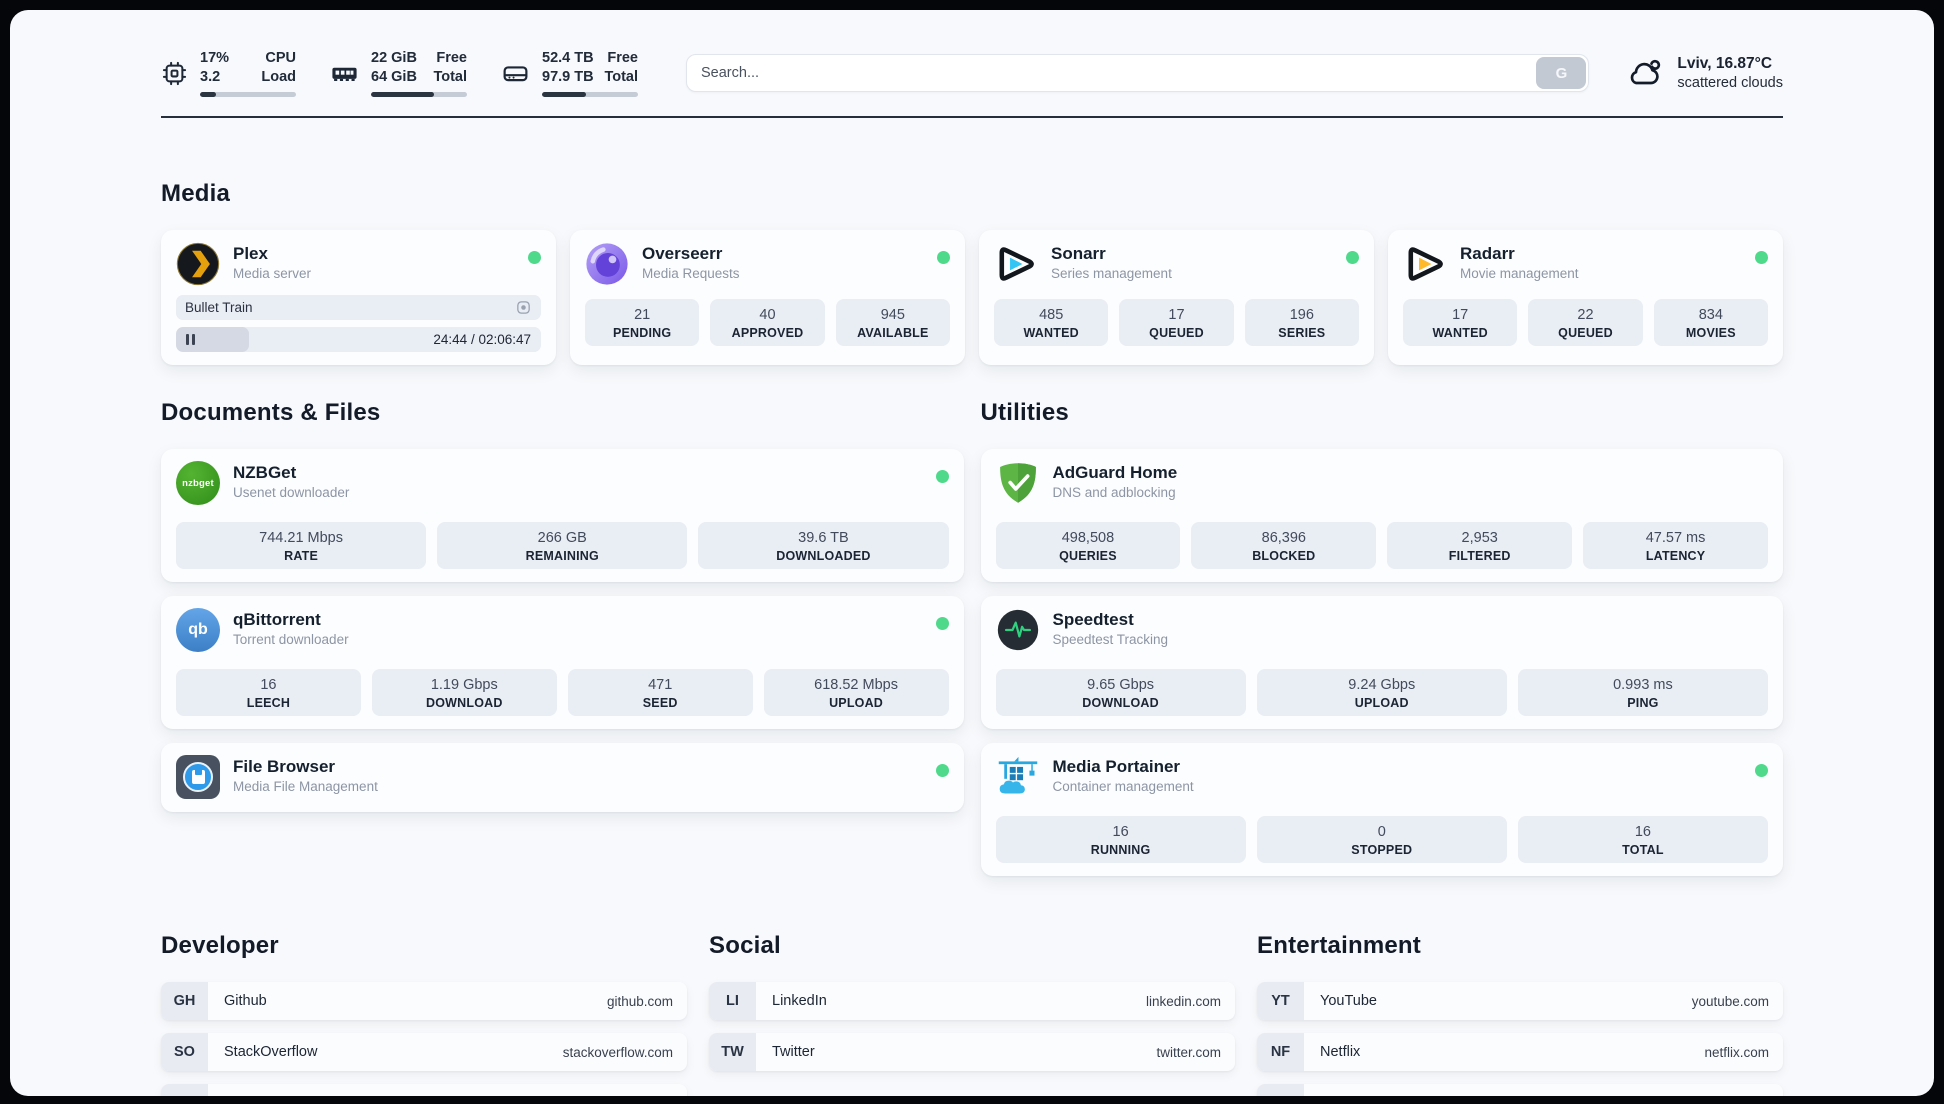 This screenshot has width=1944, height=1104. What do you see at coordinates (1280, 1052) in the screenshot?
I see `link-abbr: NF` at bounding box center [1280, 1052].